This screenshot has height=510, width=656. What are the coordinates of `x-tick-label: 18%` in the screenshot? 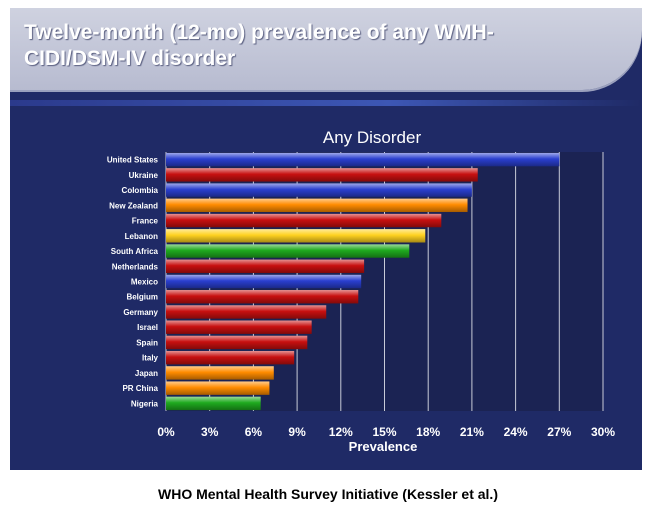 It's located at (428, 432).